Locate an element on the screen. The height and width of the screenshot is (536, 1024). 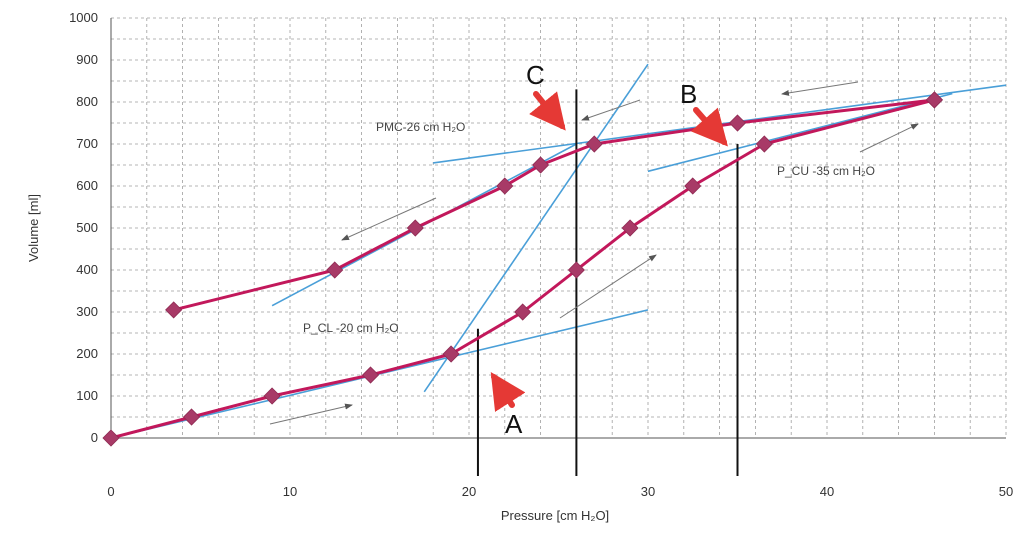
label-b: B is located at coordinates (688, 94).